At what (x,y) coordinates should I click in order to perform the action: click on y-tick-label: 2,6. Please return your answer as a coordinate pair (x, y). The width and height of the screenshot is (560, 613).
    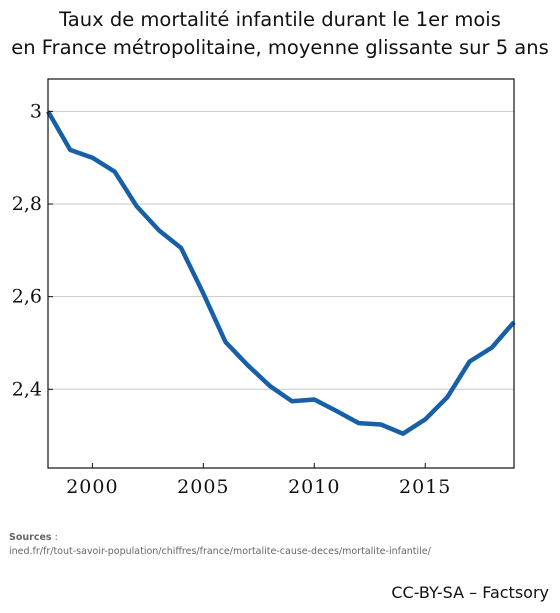
    Looking at the image, I should click on (27, 297).